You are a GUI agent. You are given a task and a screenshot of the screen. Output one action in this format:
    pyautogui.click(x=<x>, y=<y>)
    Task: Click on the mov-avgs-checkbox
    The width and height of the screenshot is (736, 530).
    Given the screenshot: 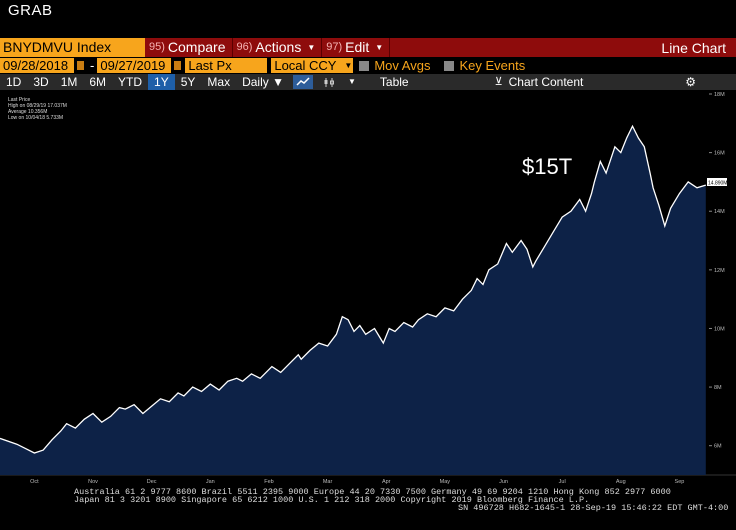 What is the action you would take?
    pyautogui.click(x=364, y=65)
    